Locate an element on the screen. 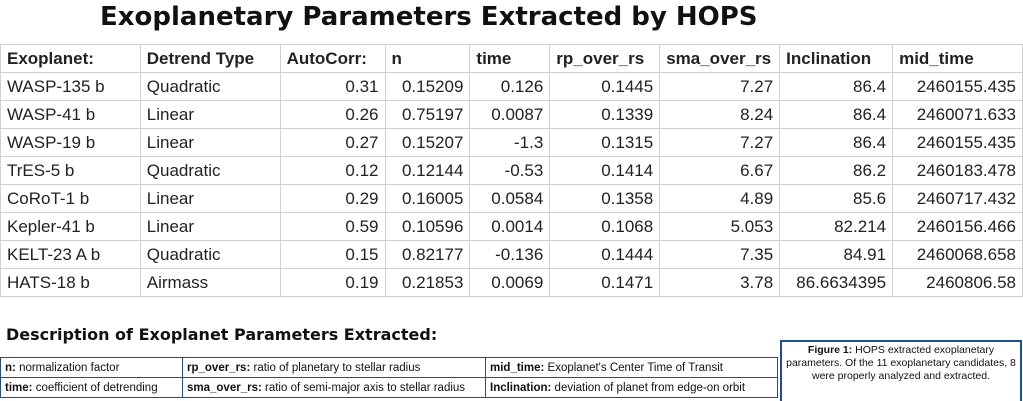 This screenshot has width=1023, height=401. table-cell: 0.0014 is located at coordinates (510, 226).